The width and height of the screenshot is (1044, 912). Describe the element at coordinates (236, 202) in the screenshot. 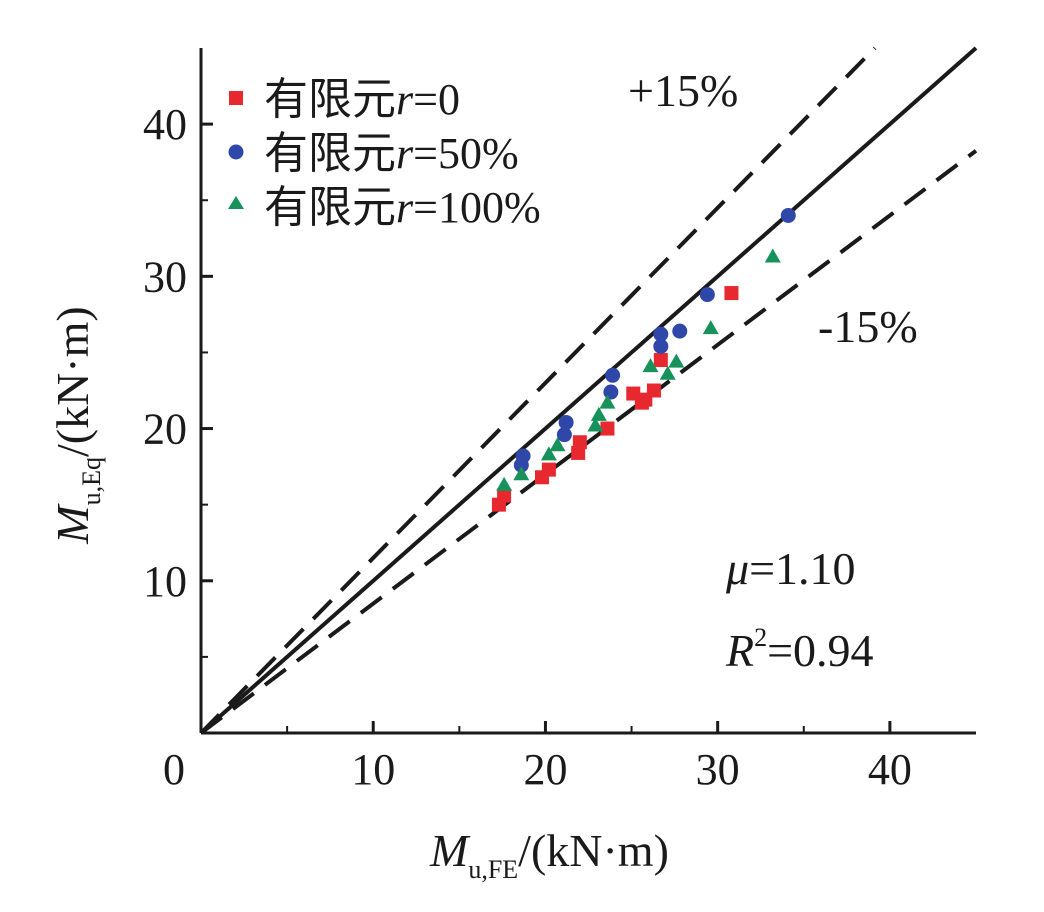

I see `legend-marker-triangle` at that location.